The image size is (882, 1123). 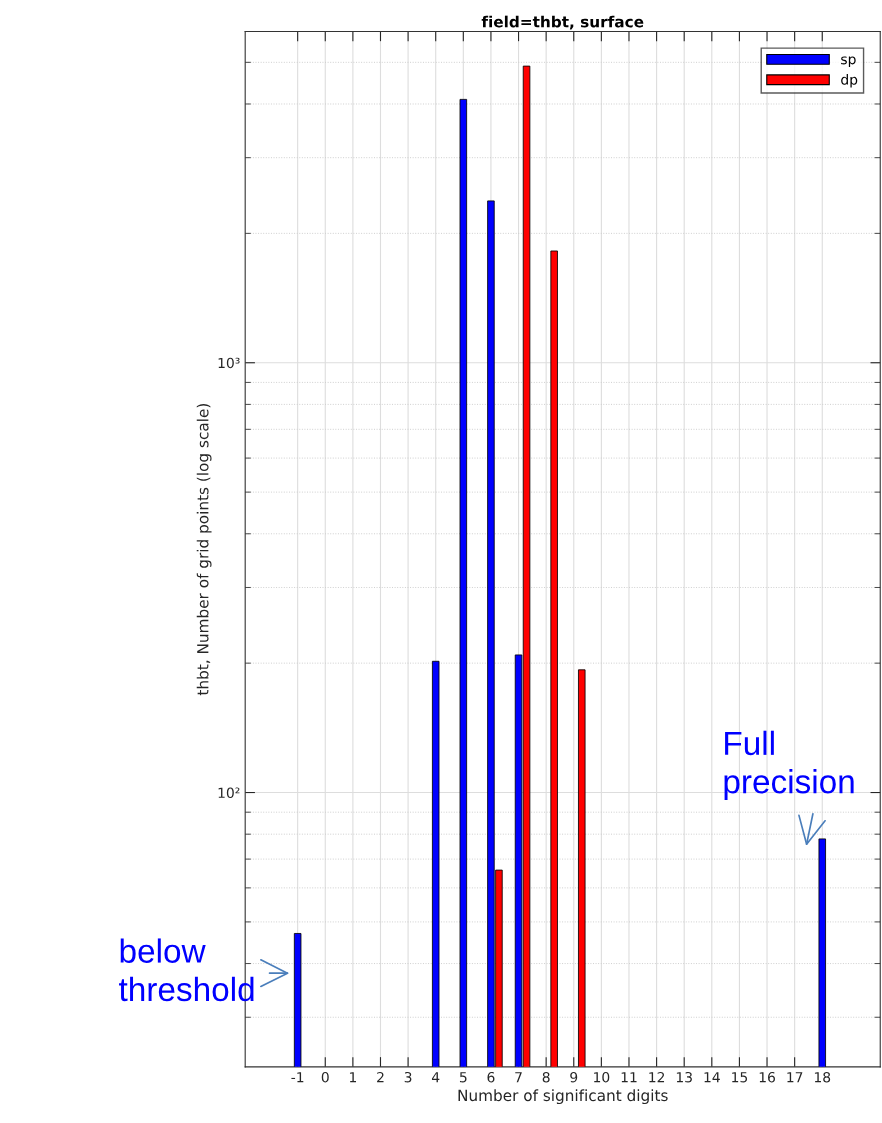 I want to click on legend-label: sp, so click(x=848, y=62).